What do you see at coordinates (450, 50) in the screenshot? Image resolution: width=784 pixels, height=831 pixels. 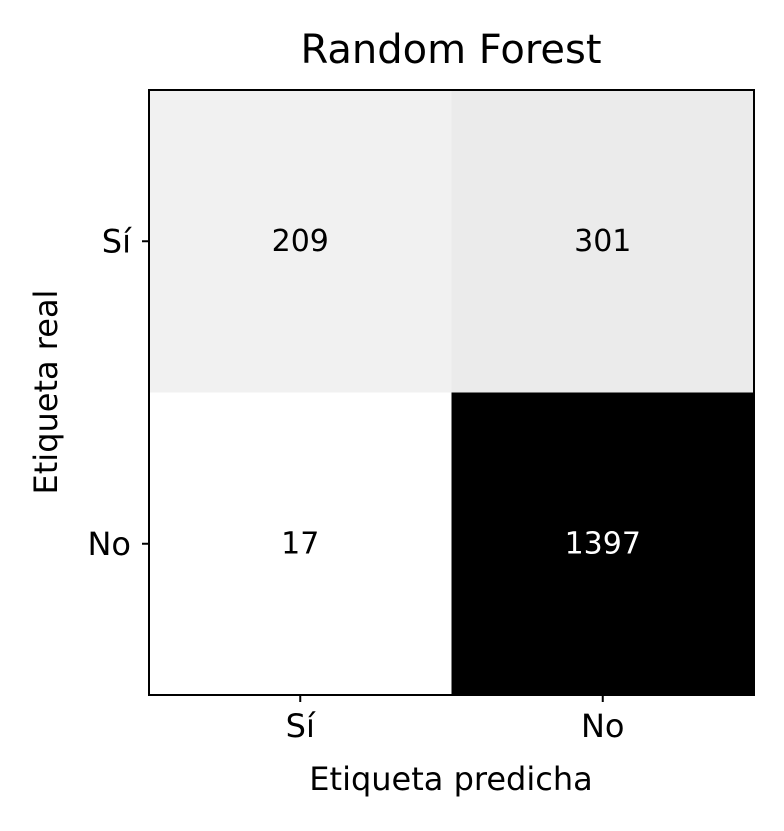 I see `chart-title: Random Forest` at bounding box center [450, 50].